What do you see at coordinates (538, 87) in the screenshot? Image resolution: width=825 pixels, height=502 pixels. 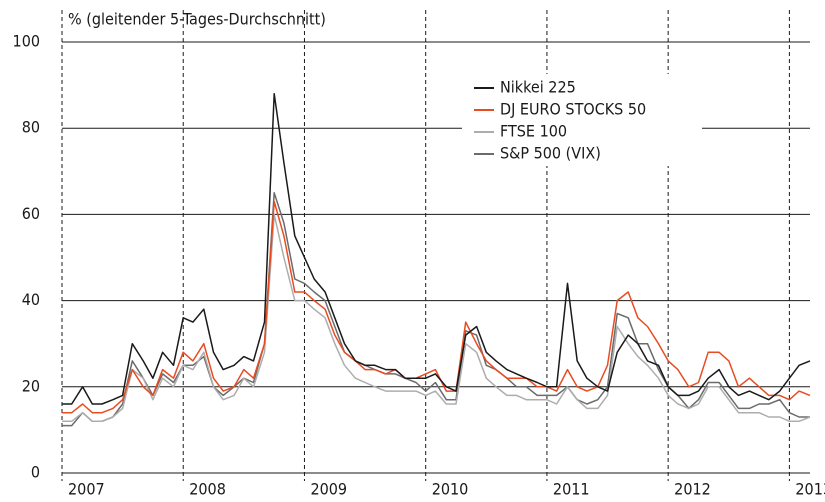 I see `legend-label: Nikkei 225` at bounding box center [538, 87].